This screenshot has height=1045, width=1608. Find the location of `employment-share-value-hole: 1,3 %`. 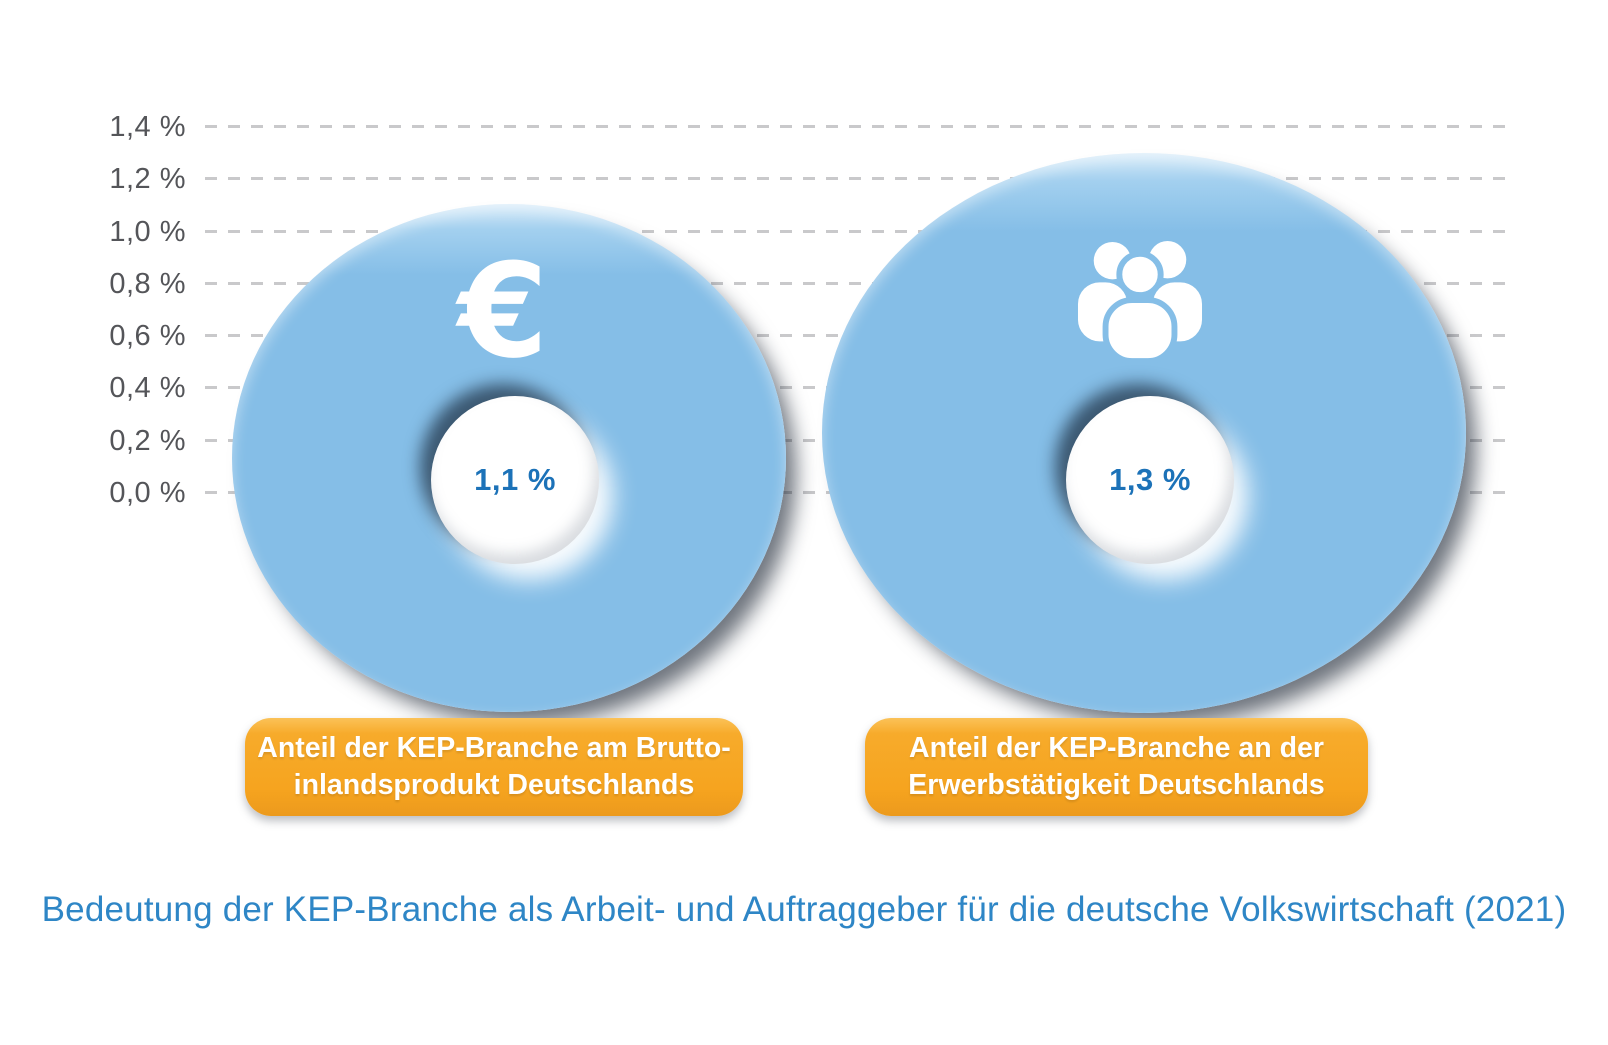

employment-share-value-hole: 1,3 % is located at coordinates (1150, 480).